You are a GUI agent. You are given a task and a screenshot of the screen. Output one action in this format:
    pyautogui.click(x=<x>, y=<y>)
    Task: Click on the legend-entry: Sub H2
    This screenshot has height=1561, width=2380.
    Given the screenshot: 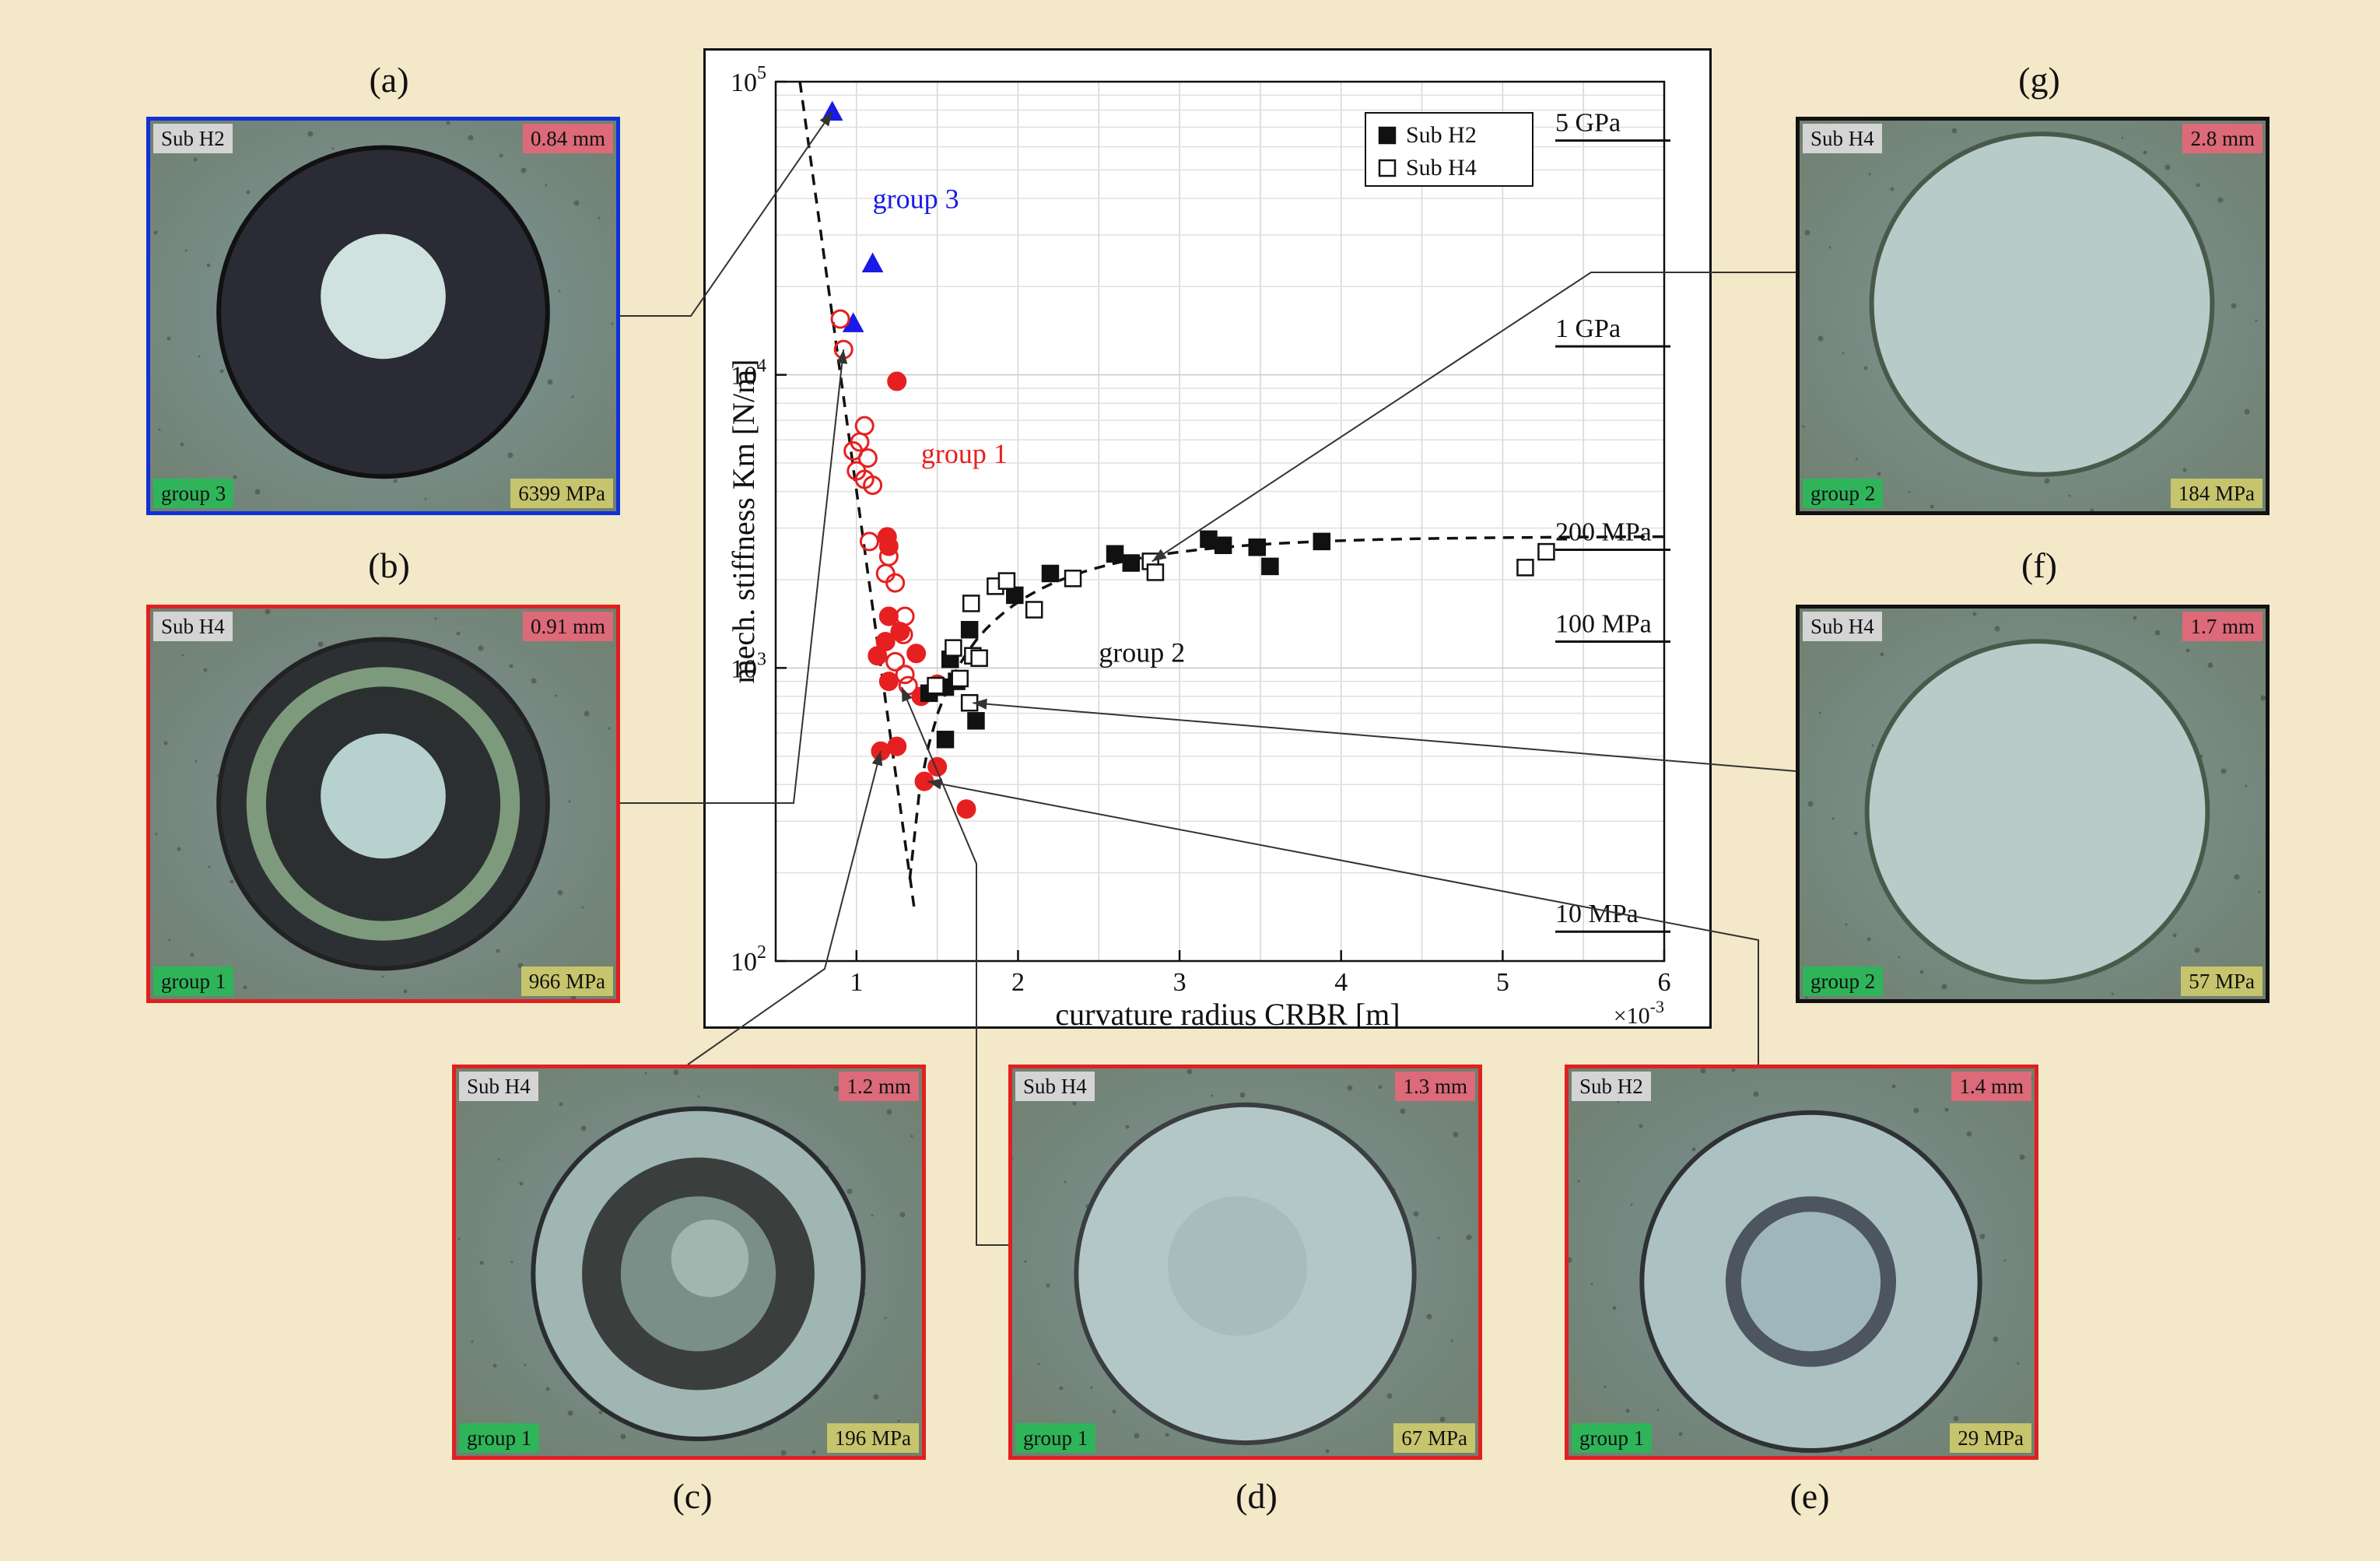 What is the action you would take?
    pyautogui.click(x=1442, y=135)
    